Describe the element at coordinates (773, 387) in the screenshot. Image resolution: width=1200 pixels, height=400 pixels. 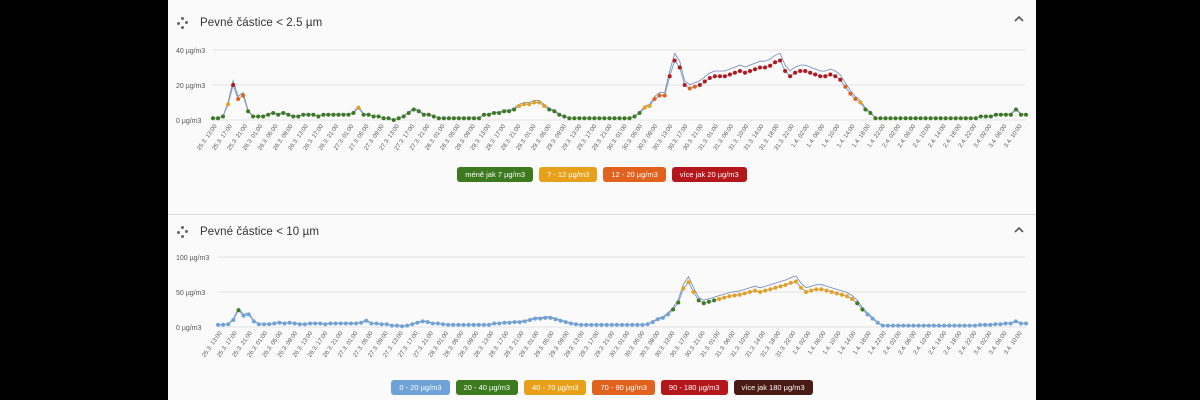
I see `legend-chip: více jak 180 µg/m3` at that location.